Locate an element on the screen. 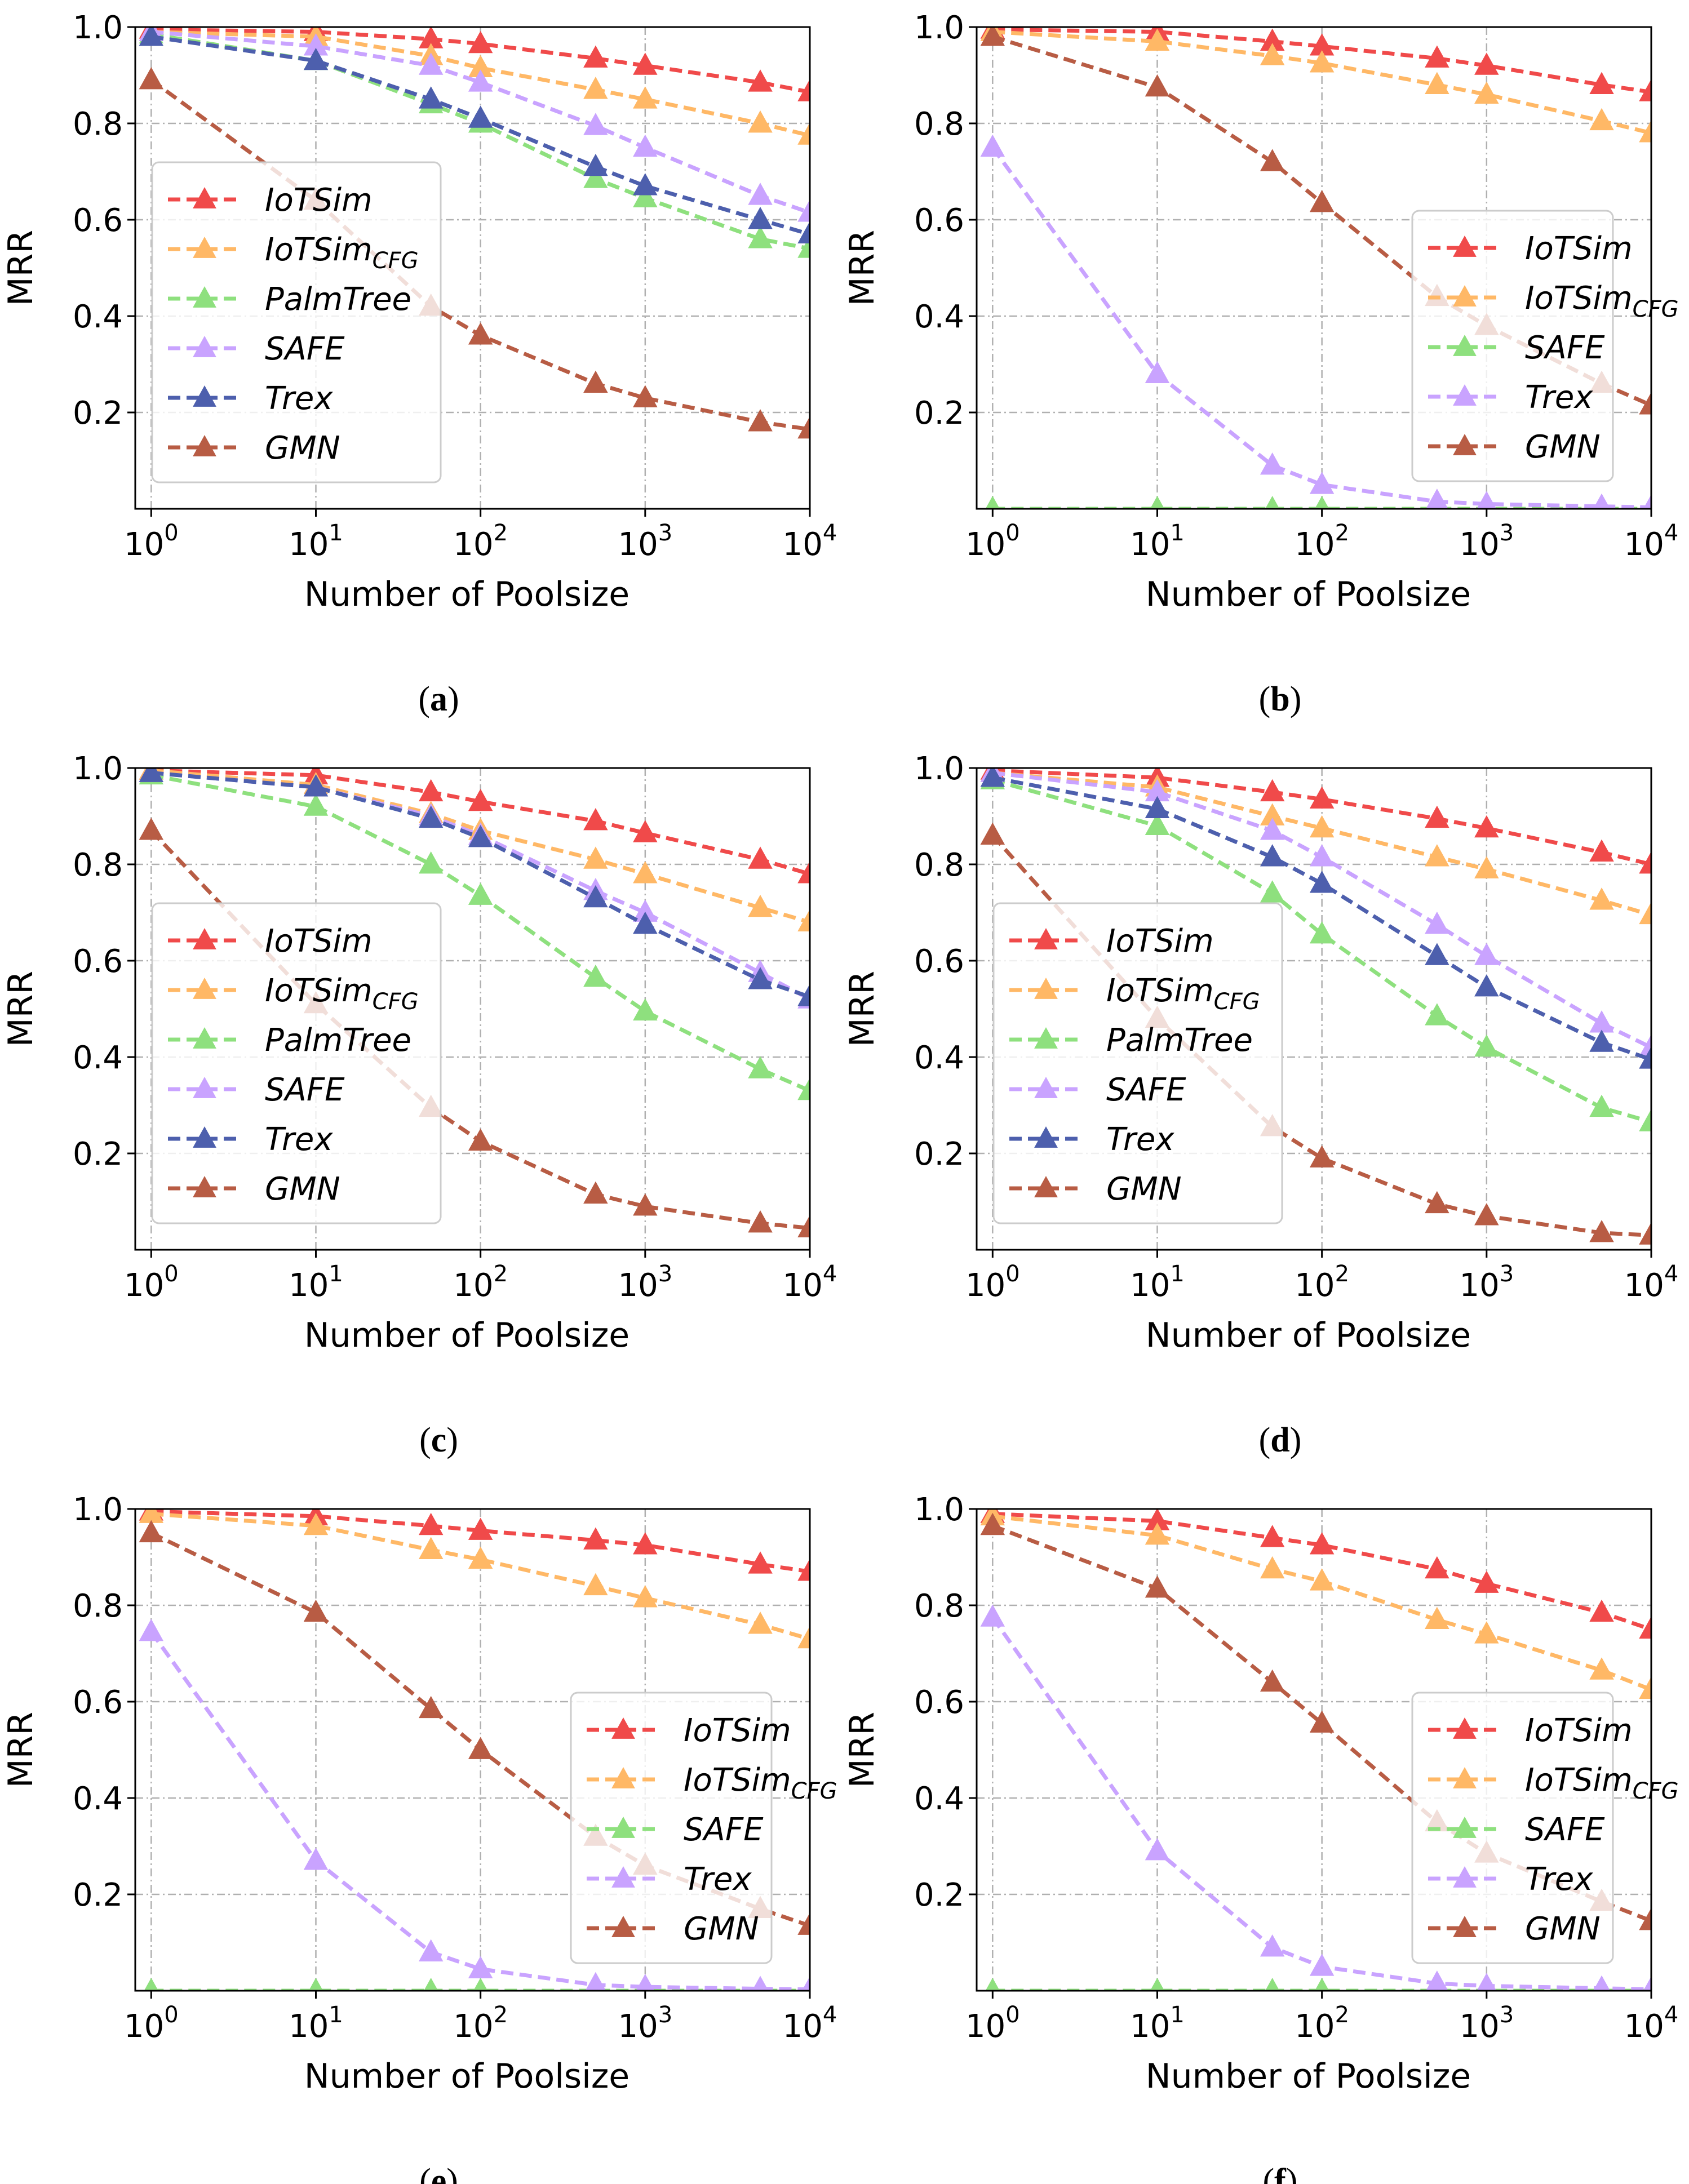  legend: IoTSim IoTSimCFG SAFE Trex GMN is located at coordinates (1545, 346).